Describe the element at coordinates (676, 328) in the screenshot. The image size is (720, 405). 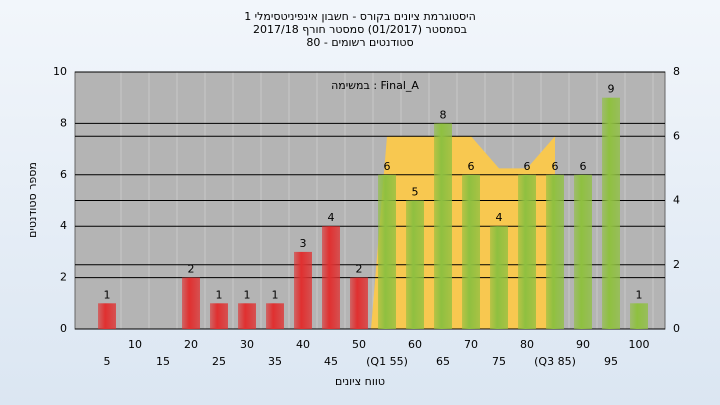
I see `y2-tick-label: 0` at that location.